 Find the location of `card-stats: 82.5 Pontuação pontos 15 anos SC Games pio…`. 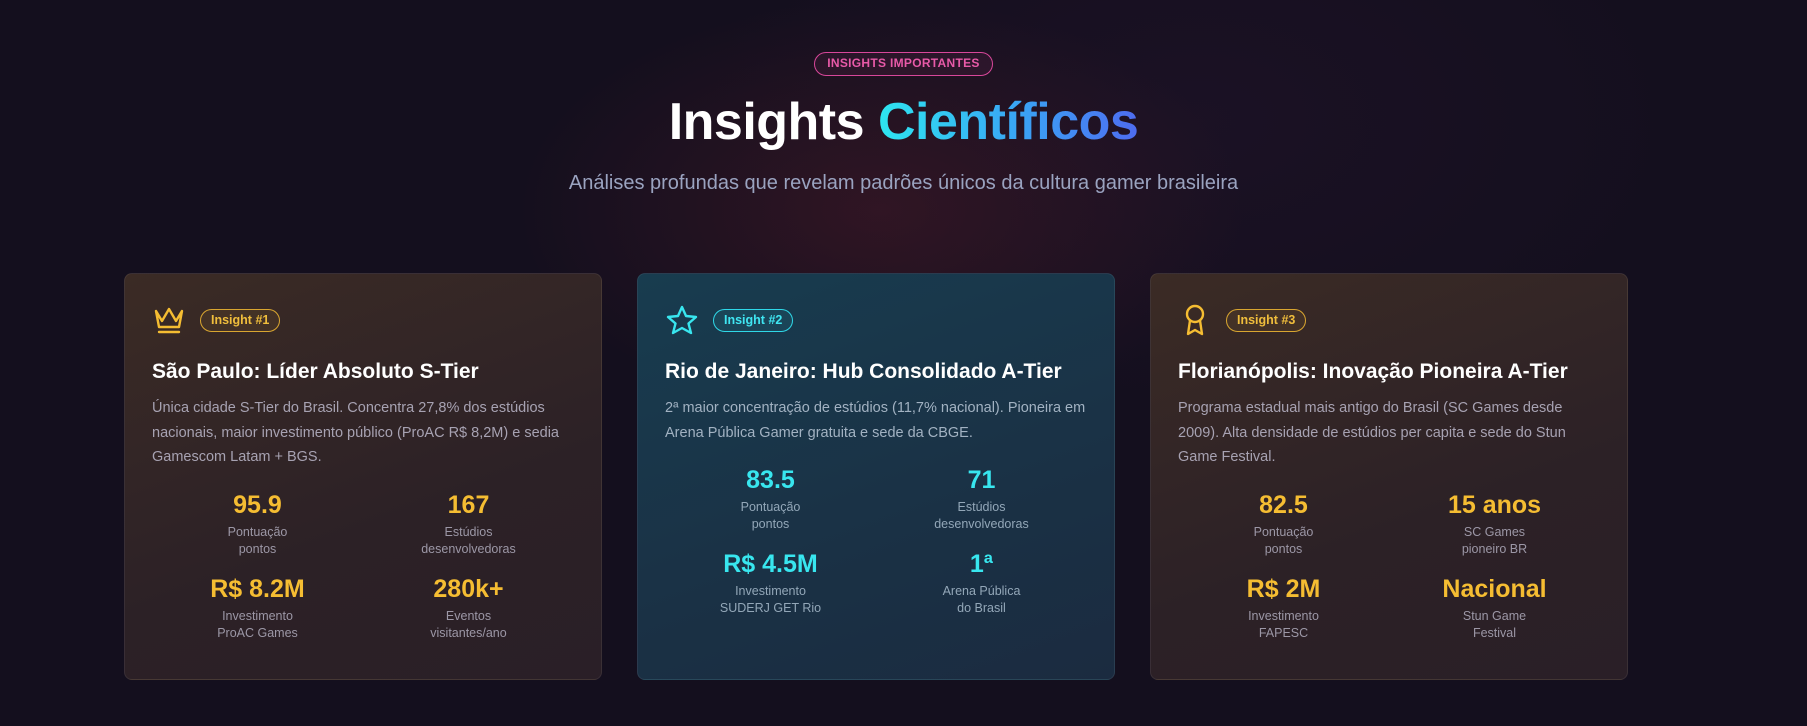

card-stats: 82.5 Pontuação pontos 15 anos SC Games pio… is located at coordinates (1389, 566).